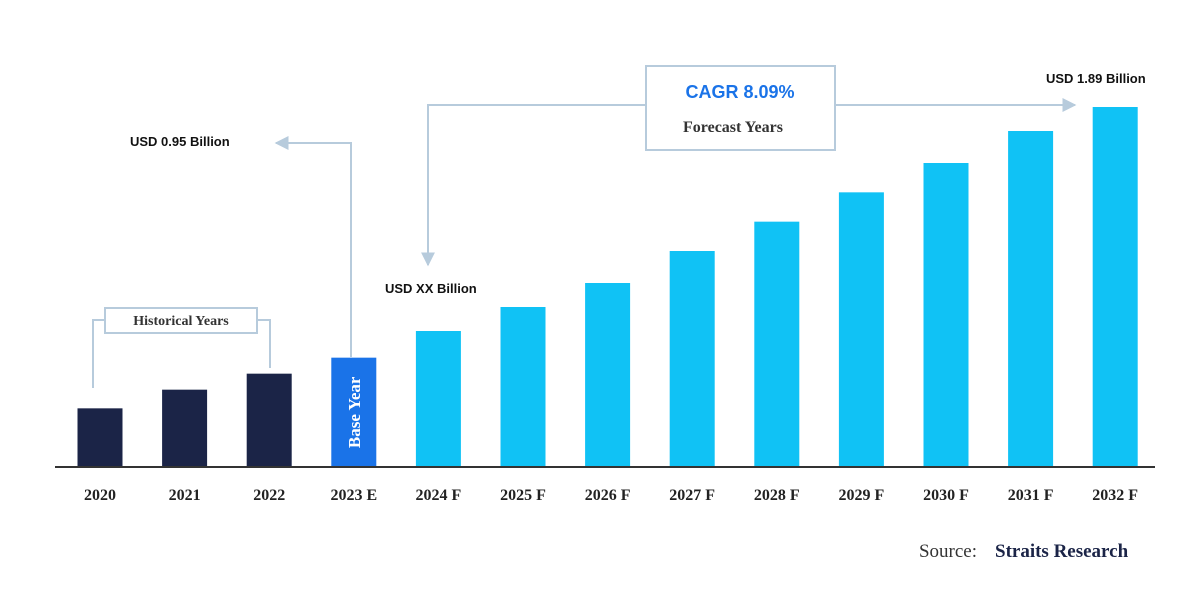  What do you see at coordinates (946, 495) in the screenshot?
I see `x-tick-label: 2030 F` at bounding box center [946, 495].